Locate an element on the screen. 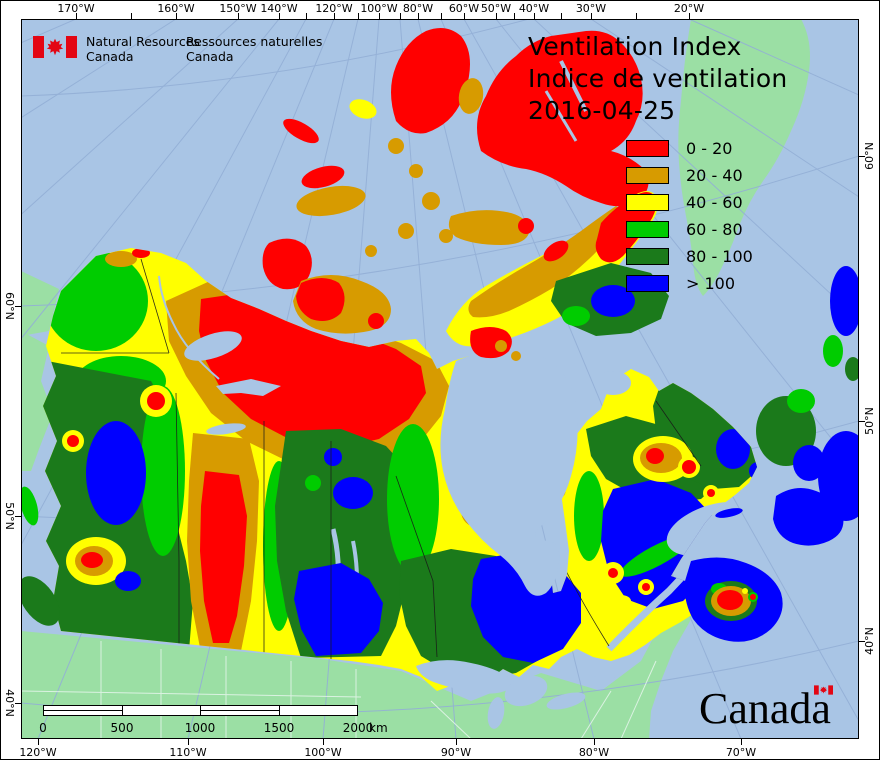 This screenshot has width=880, height=760. axis-label: 50°W is located at coordinates (496, 8).